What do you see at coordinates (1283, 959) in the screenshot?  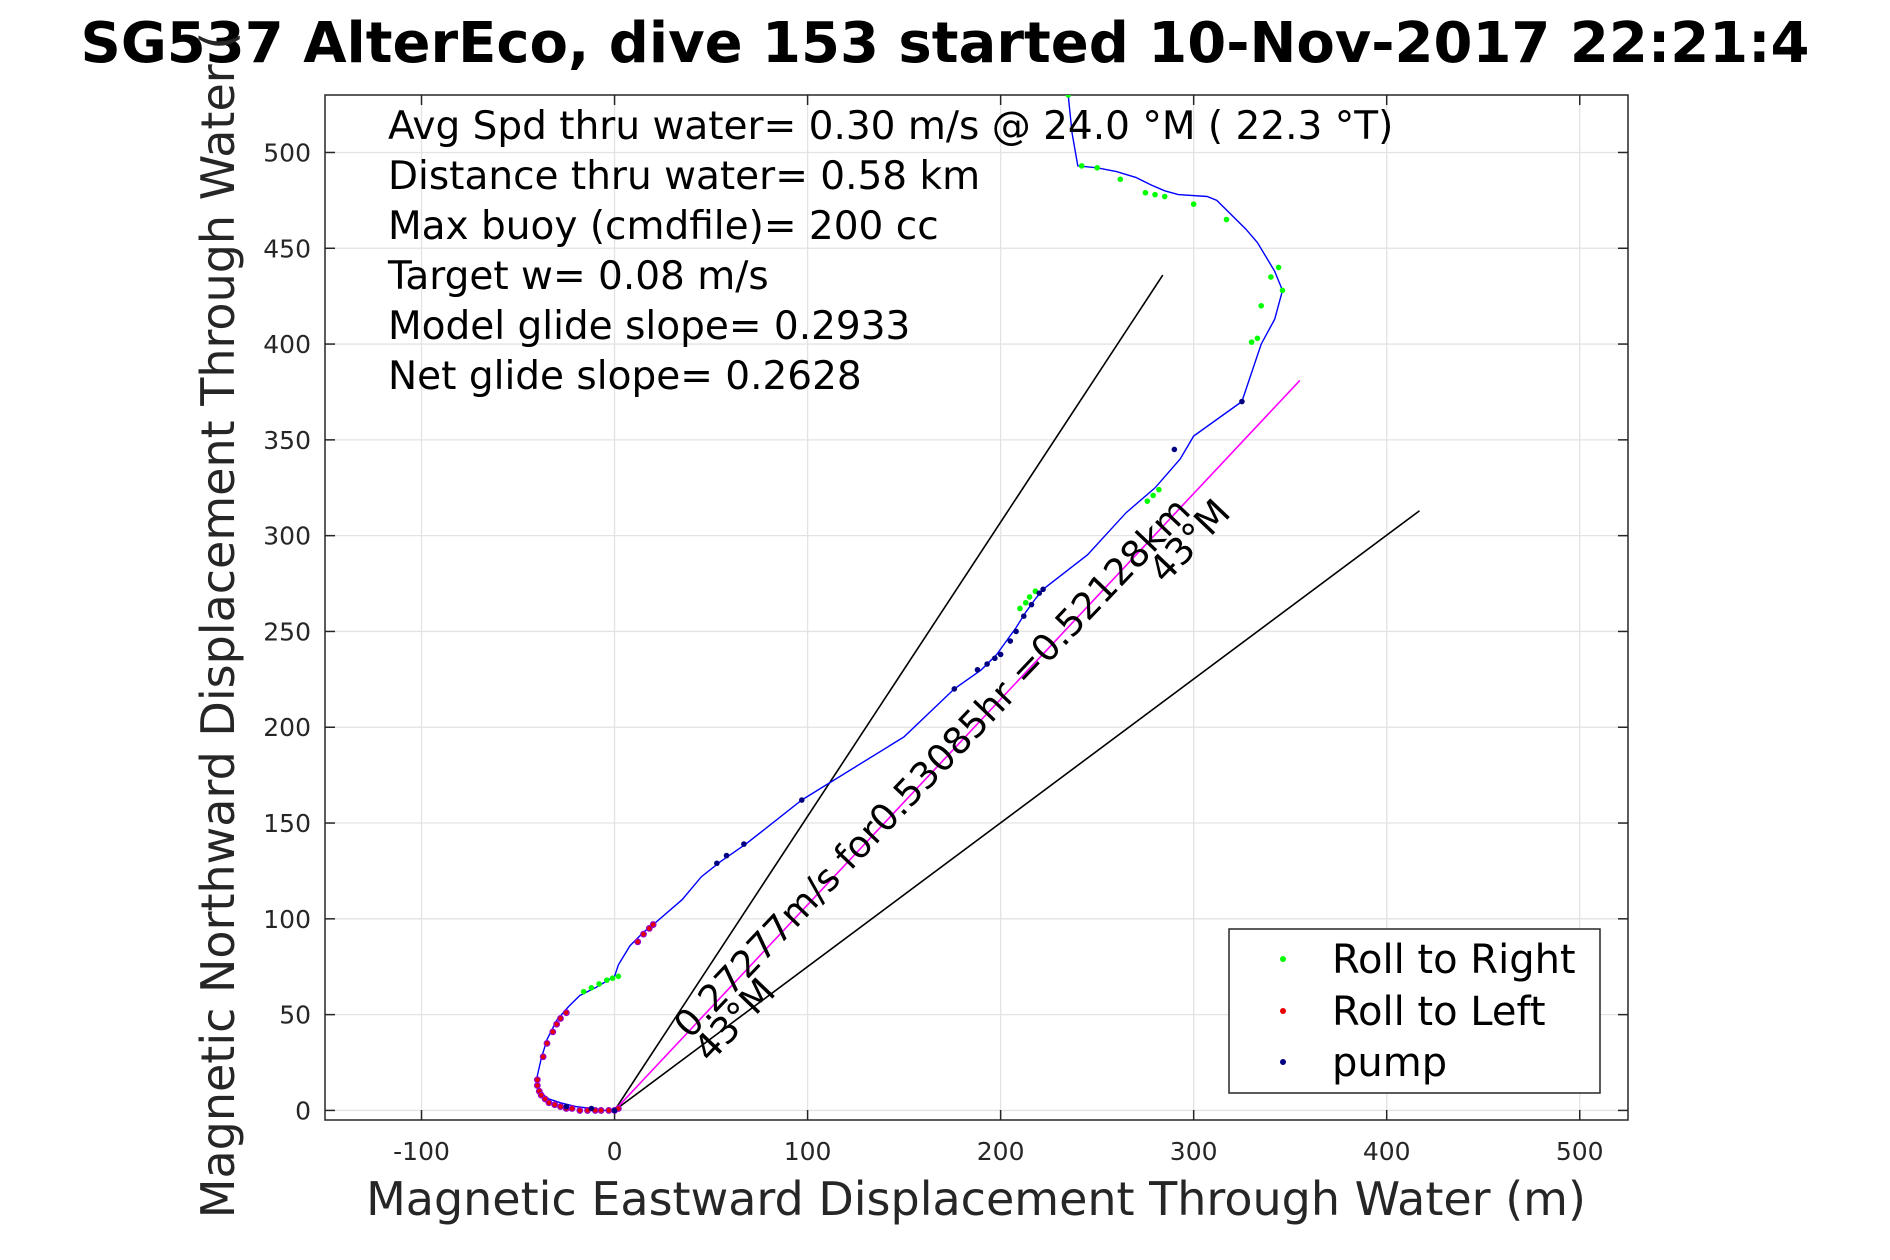 I see `legend-marker-roll-right` at bounding box center [1283, 959].